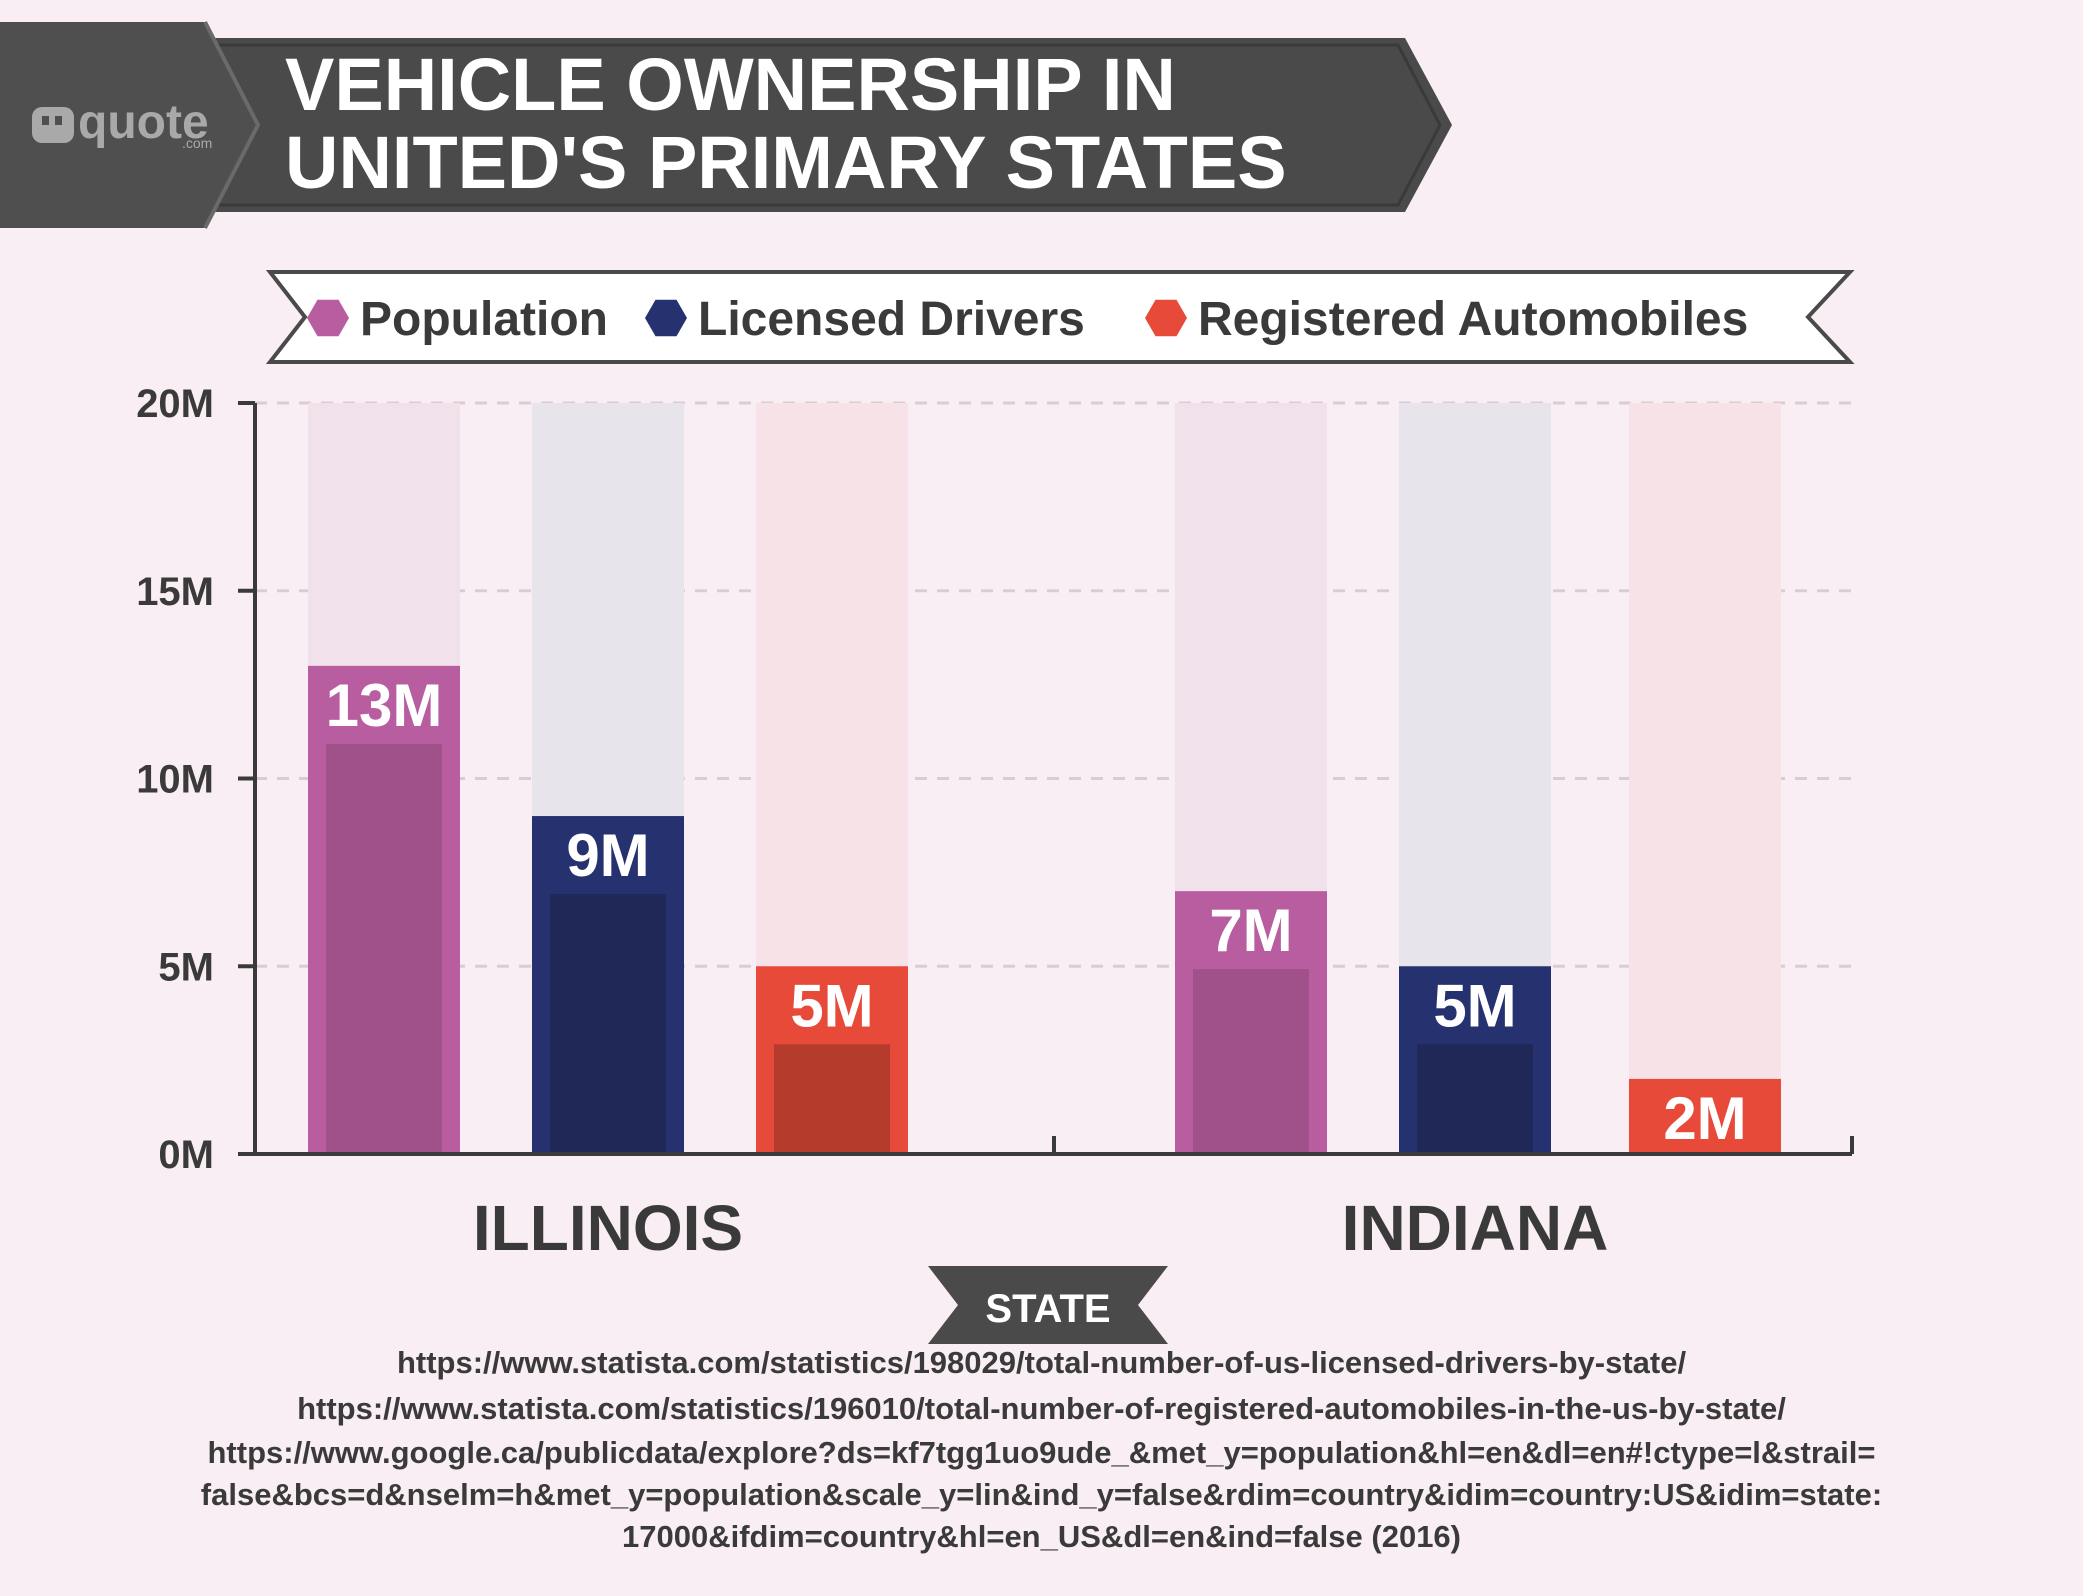 This screenshot has height=1596, width=2083. What do you see at coordinates (186, 967) in the screenshot?
I see `y-tick-label: 5M` at bounding box center [186, 967].